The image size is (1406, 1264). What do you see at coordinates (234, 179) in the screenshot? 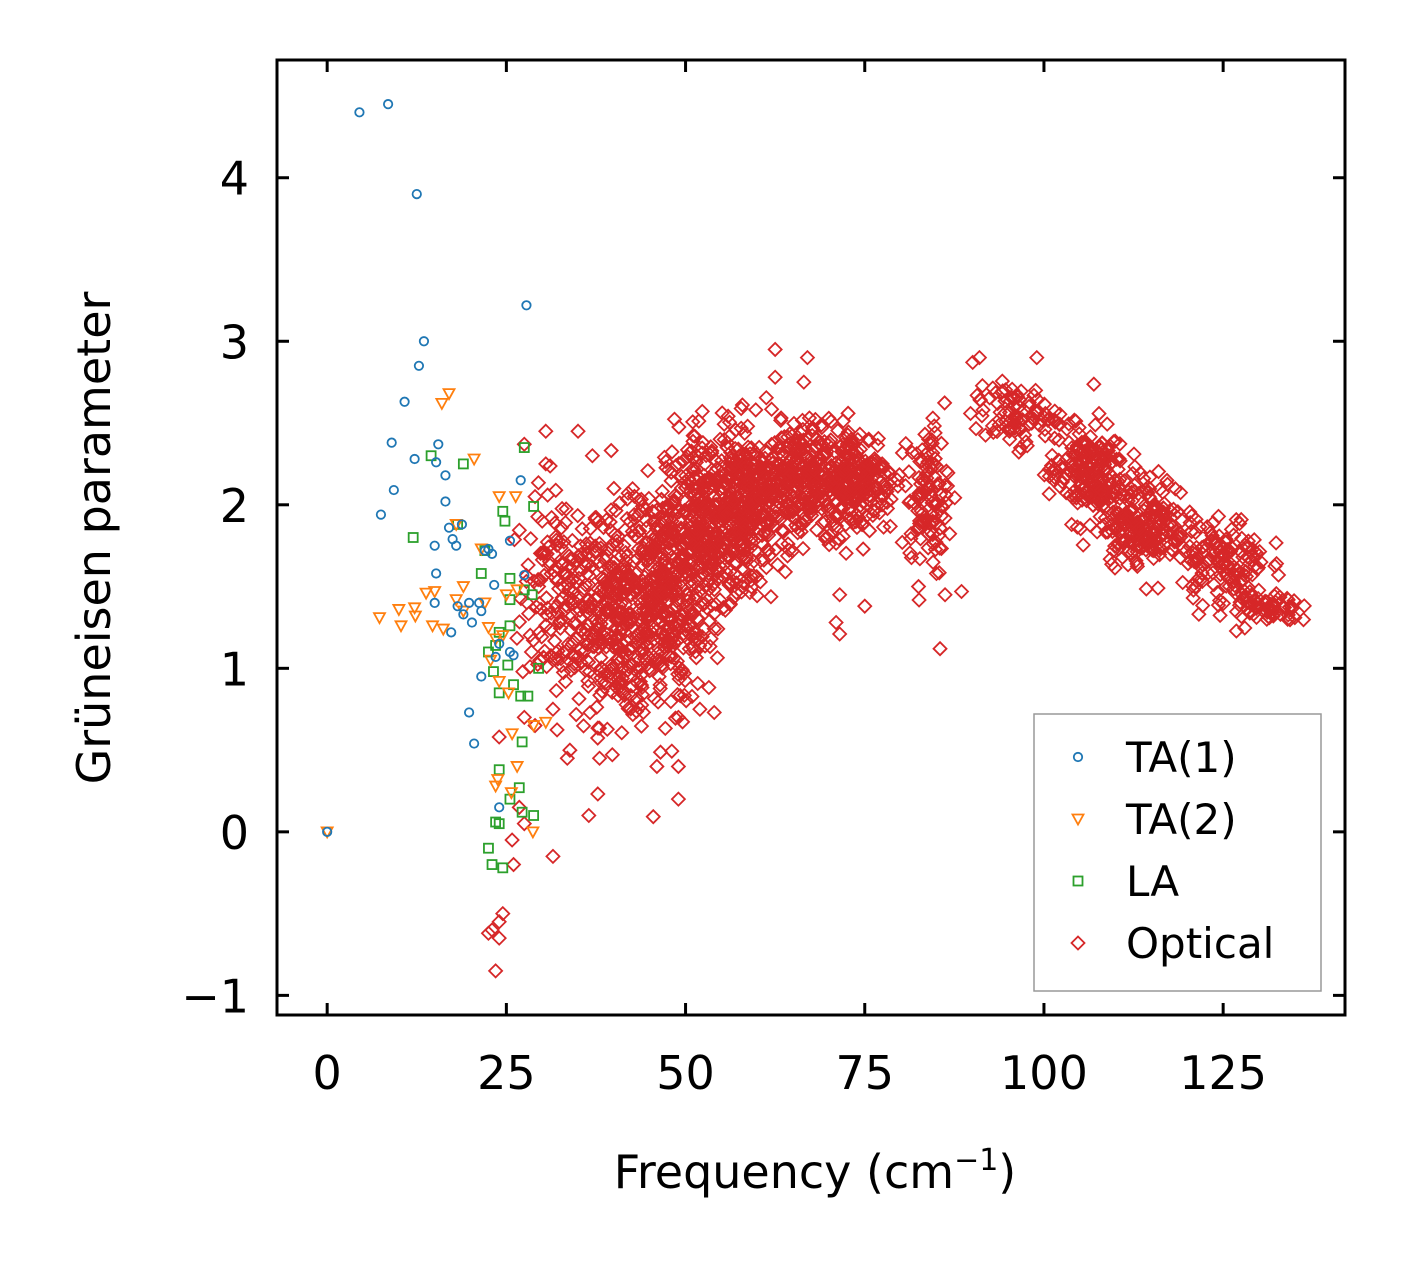
I see `y-tick-label: 4` at bounding box center [234, 179].